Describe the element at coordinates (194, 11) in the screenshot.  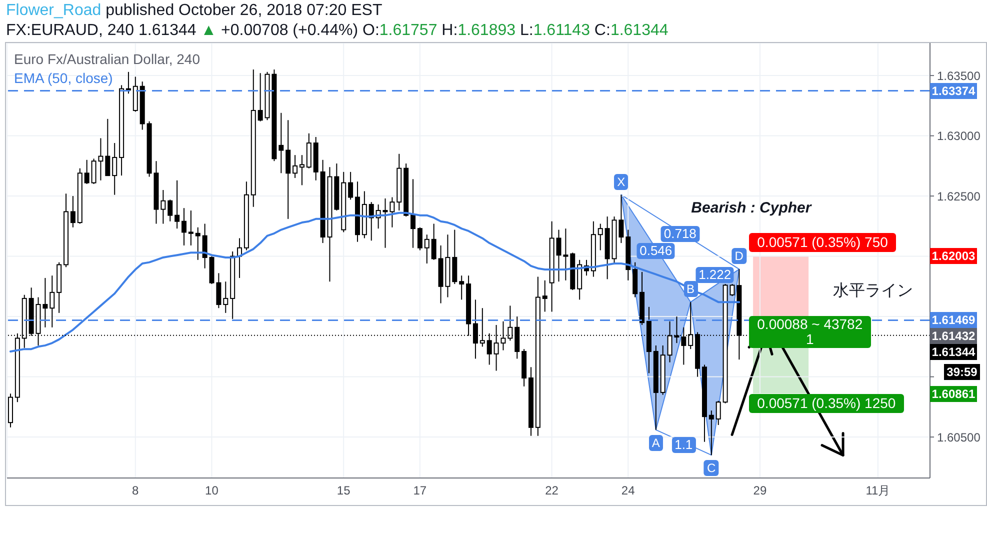
I see `chart-title: Flower_Road published October 26, 2018 07:20 EST` at that location.